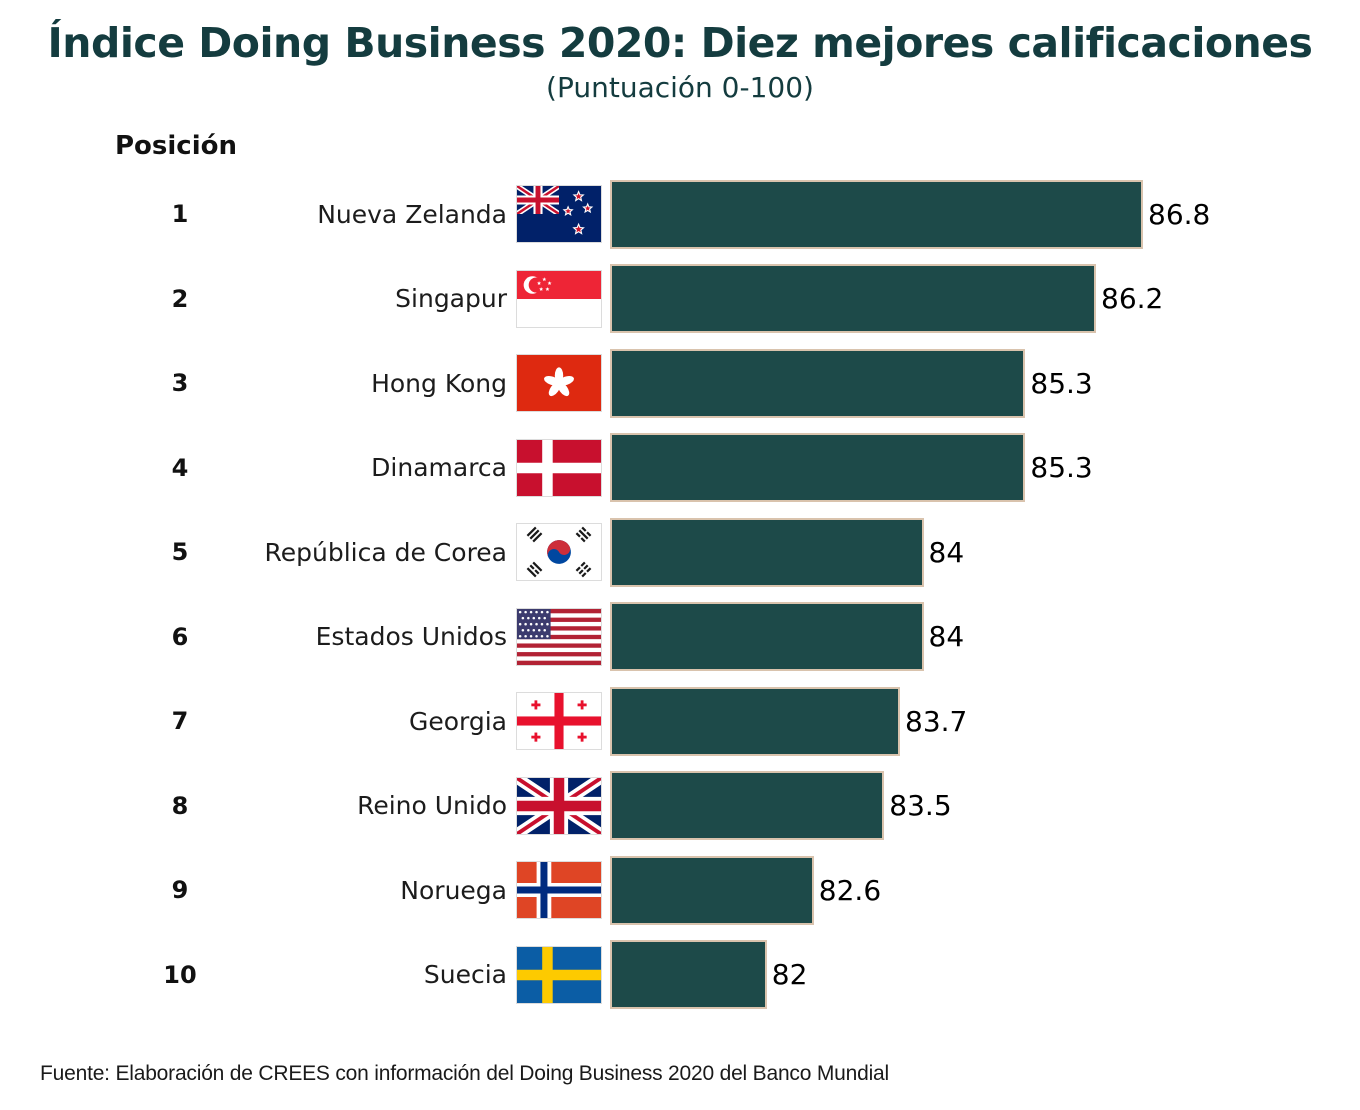 The image size is (1360, 1110). I want to click on ge-flag-icon, so click(559, 721).